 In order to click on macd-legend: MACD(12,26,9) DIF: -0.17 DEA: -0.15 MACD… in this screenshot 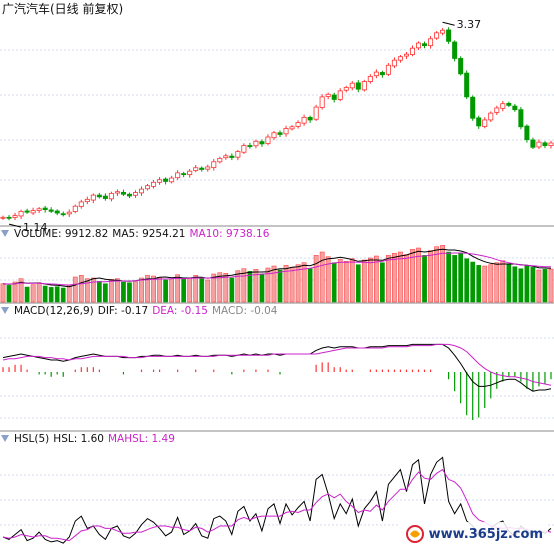, I will do `click(139, 311)`.